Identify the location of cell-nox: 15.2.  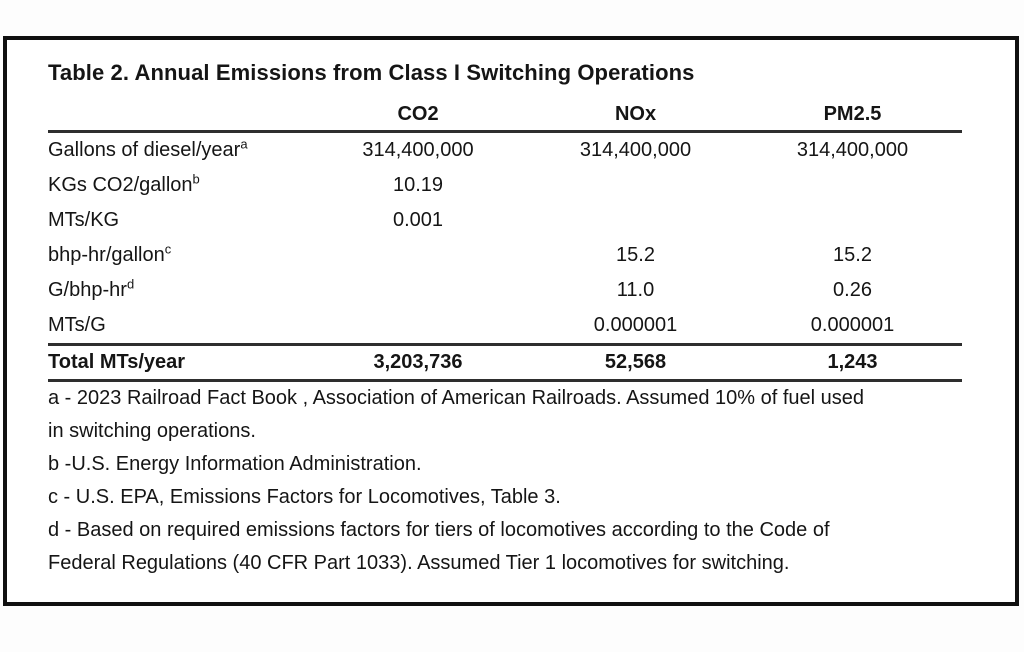
(635, 255).